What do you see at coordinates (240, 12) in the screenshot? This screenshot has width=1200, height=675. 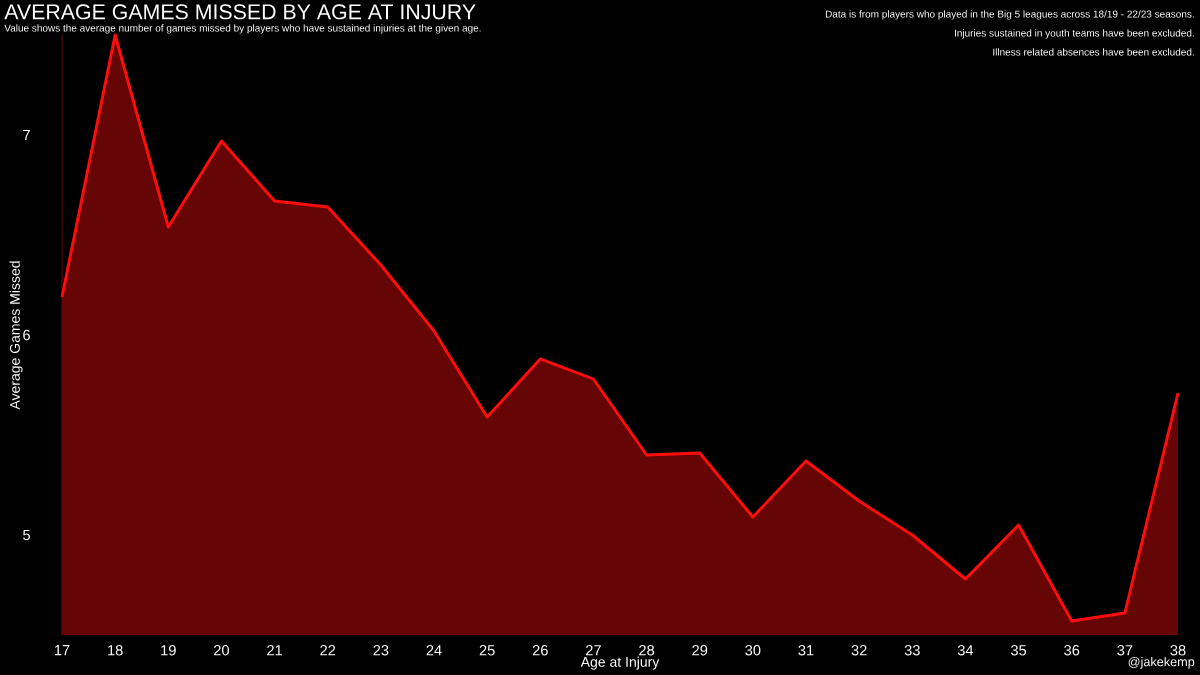 I see `chart-title: AVERAGE GAMES MISSED BY AGE AT INJURY` at bounding box center [240, 12].